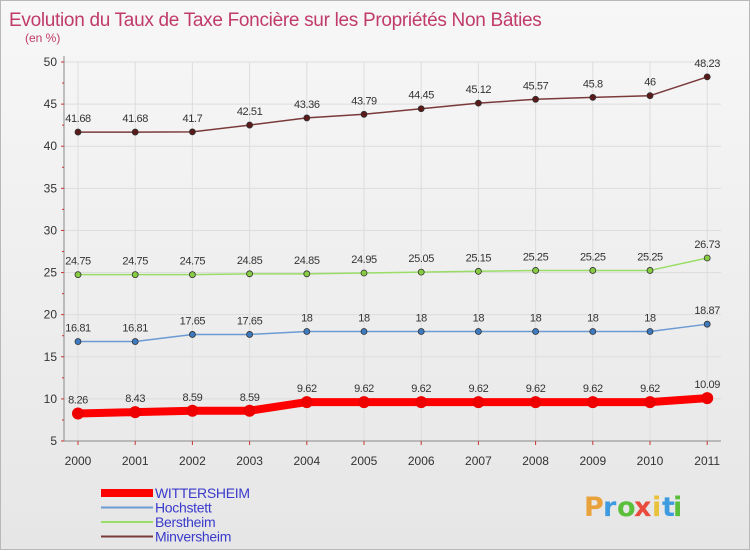  What do you see at coordinates (51, 357) in the screenshot?
I see `y-tick-label: 15` at bounding box center [51, 357].